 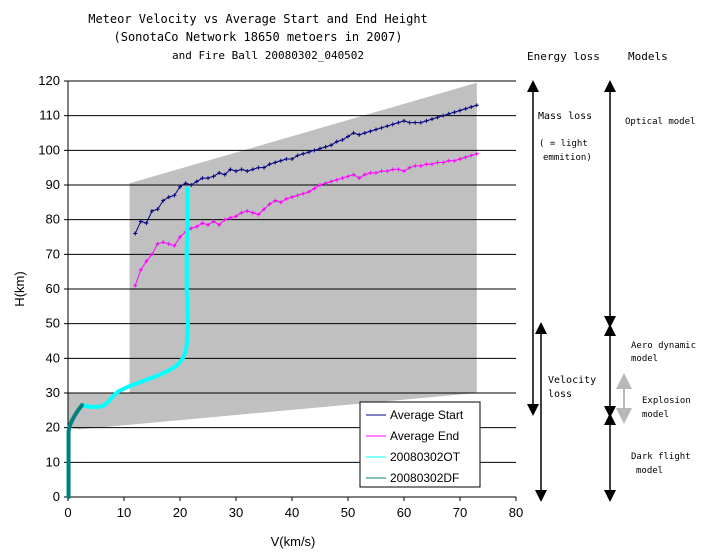 I want to click on aero-dynamic-model-label-line-2: model, so click(x=644, y=359).